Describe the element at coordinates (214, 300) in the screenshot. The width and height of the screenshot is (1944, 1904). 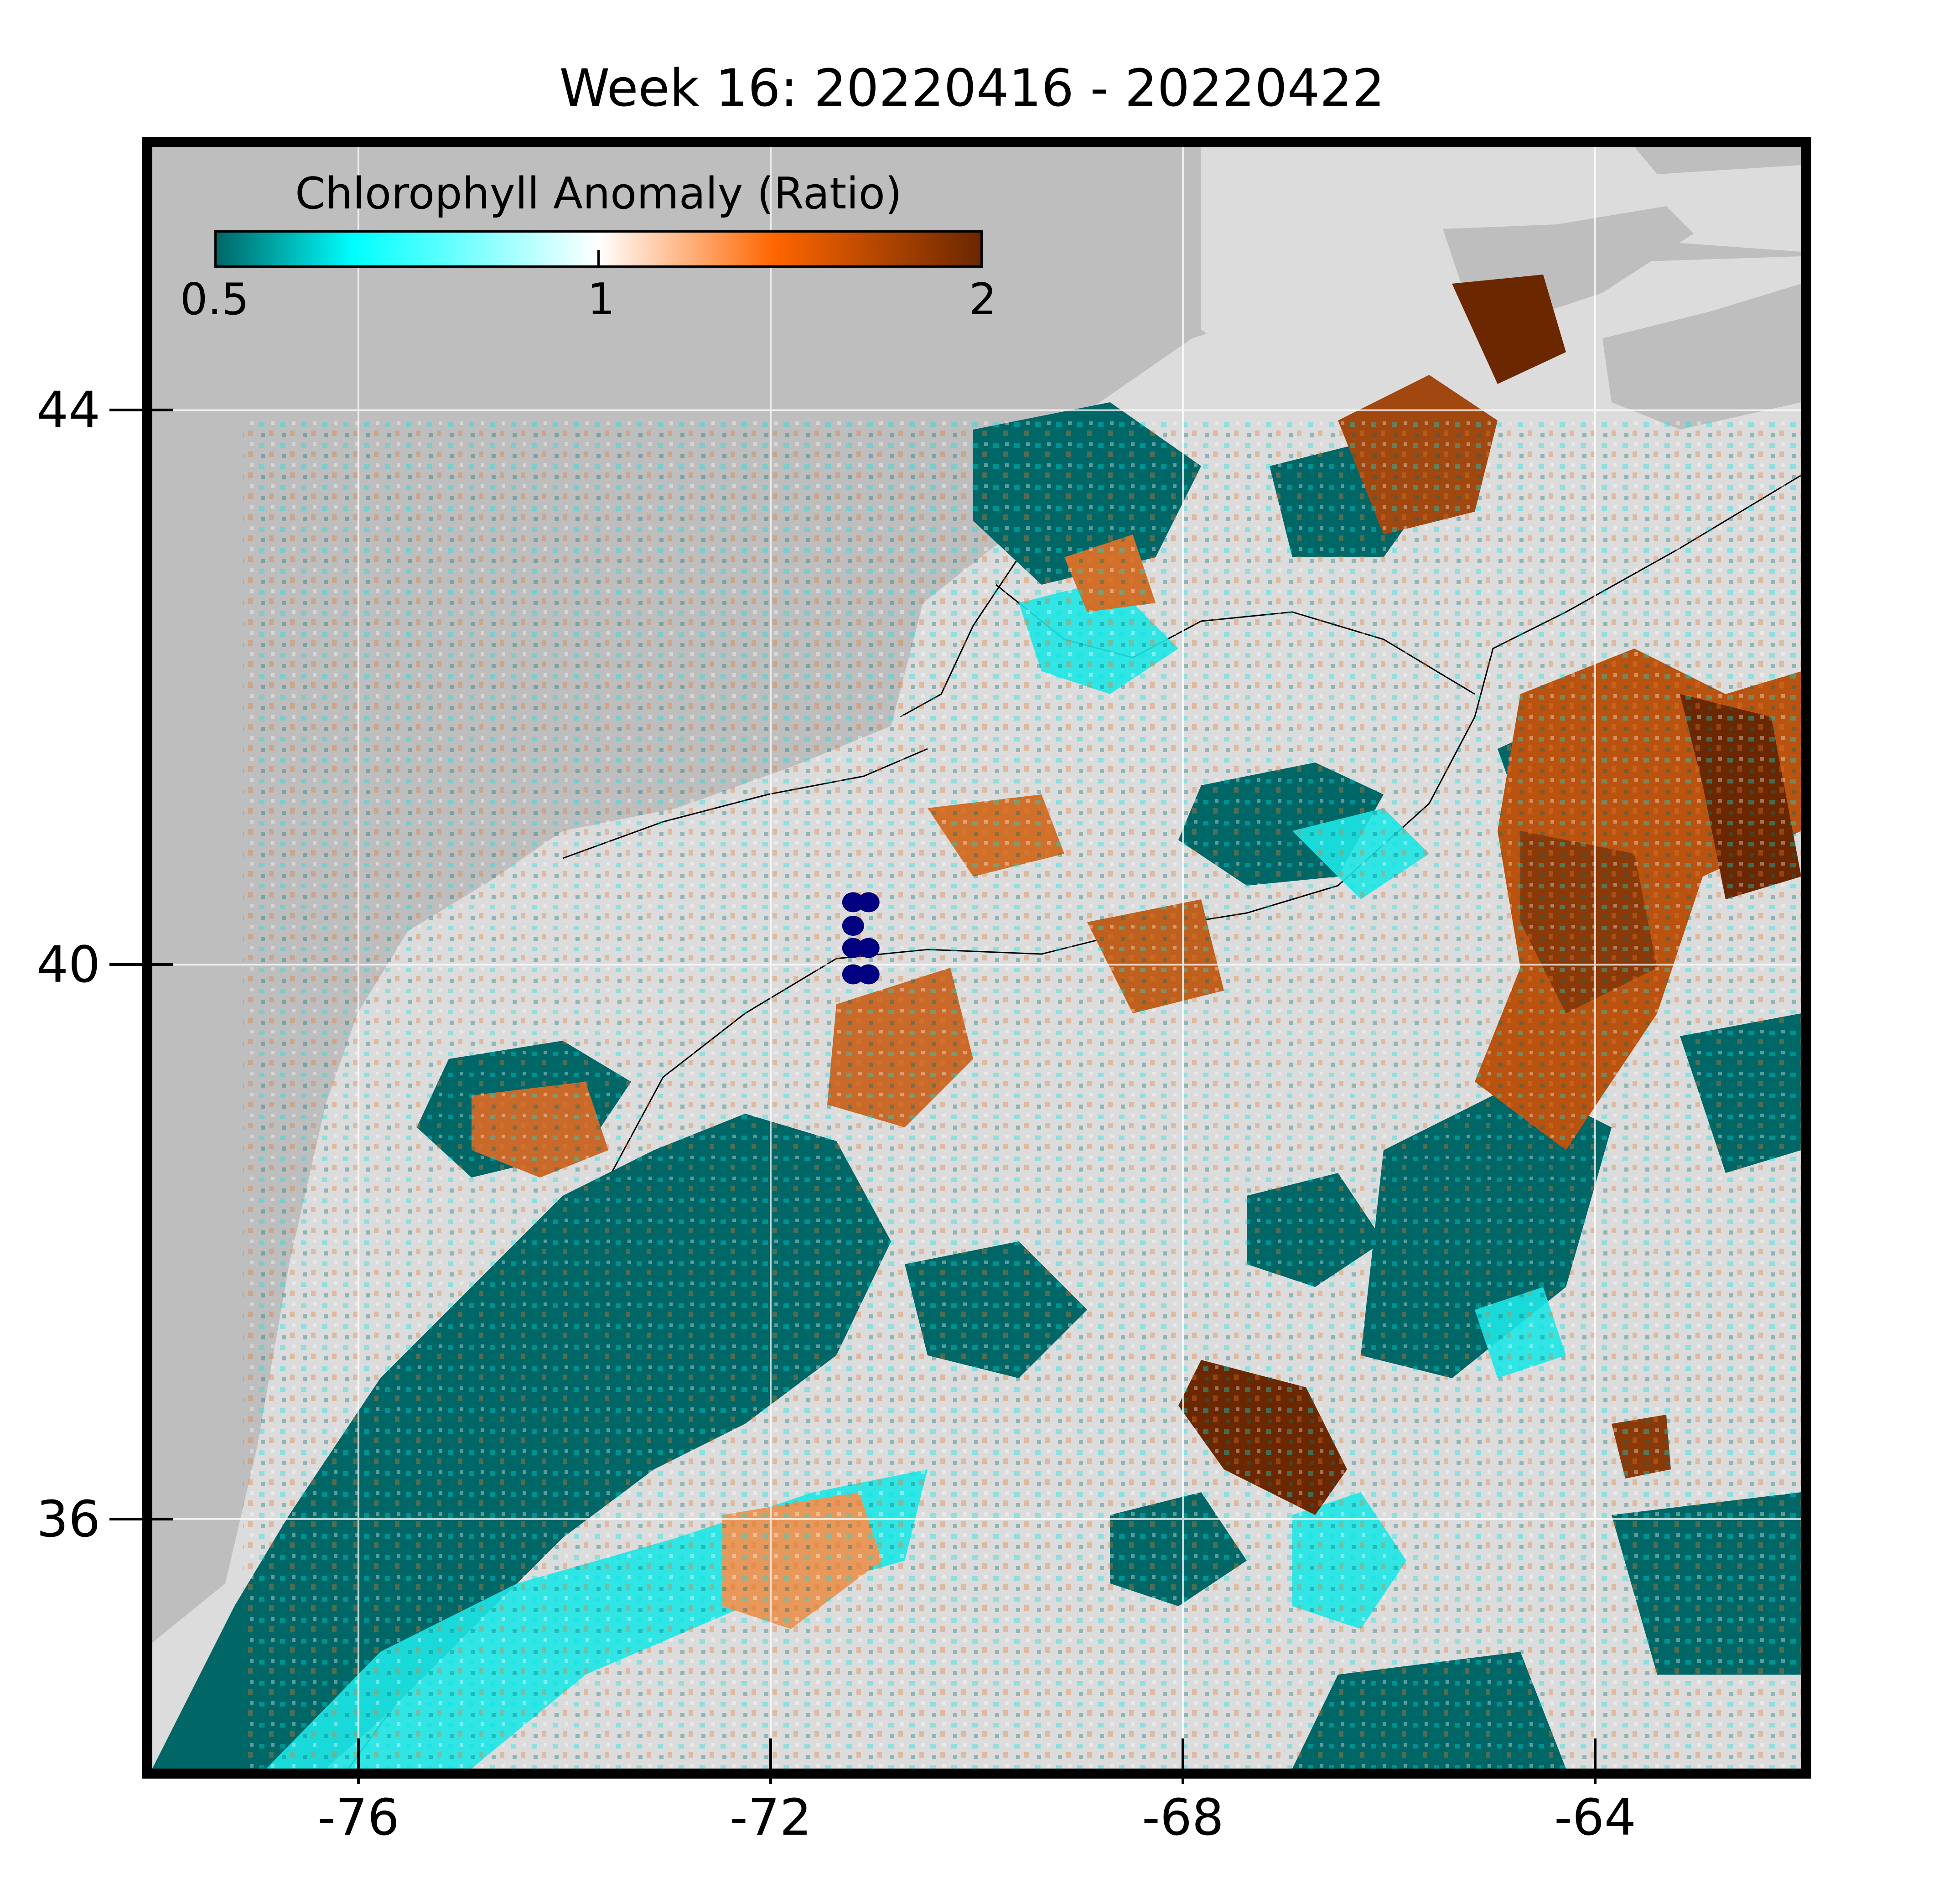
I see `colorbar-tick-min: 0.5` at that location.